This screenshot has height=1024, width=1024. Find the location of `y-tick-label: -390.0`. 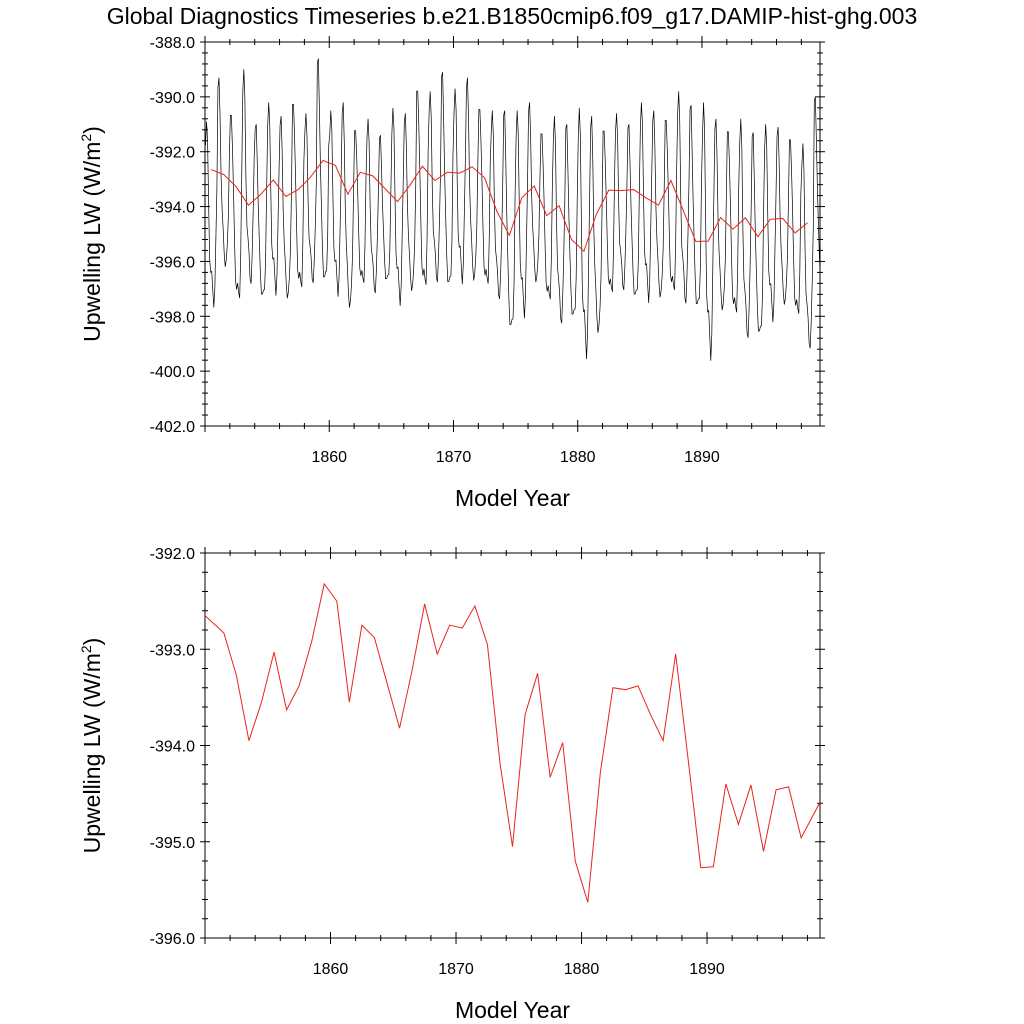

y-tick-label: -390.0 is located at coordinates (172, 98).